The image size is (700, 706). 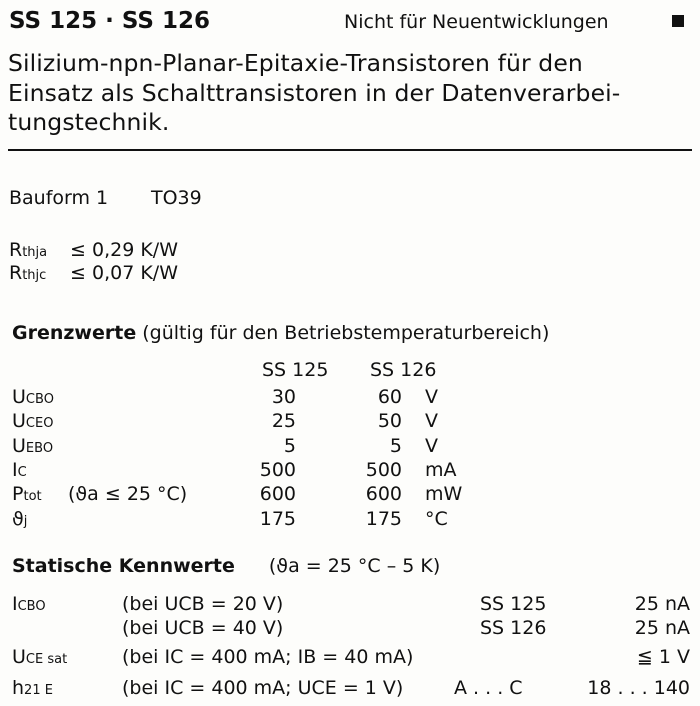 I want to click on limit-unit: mW, so click(x=444, y=494).